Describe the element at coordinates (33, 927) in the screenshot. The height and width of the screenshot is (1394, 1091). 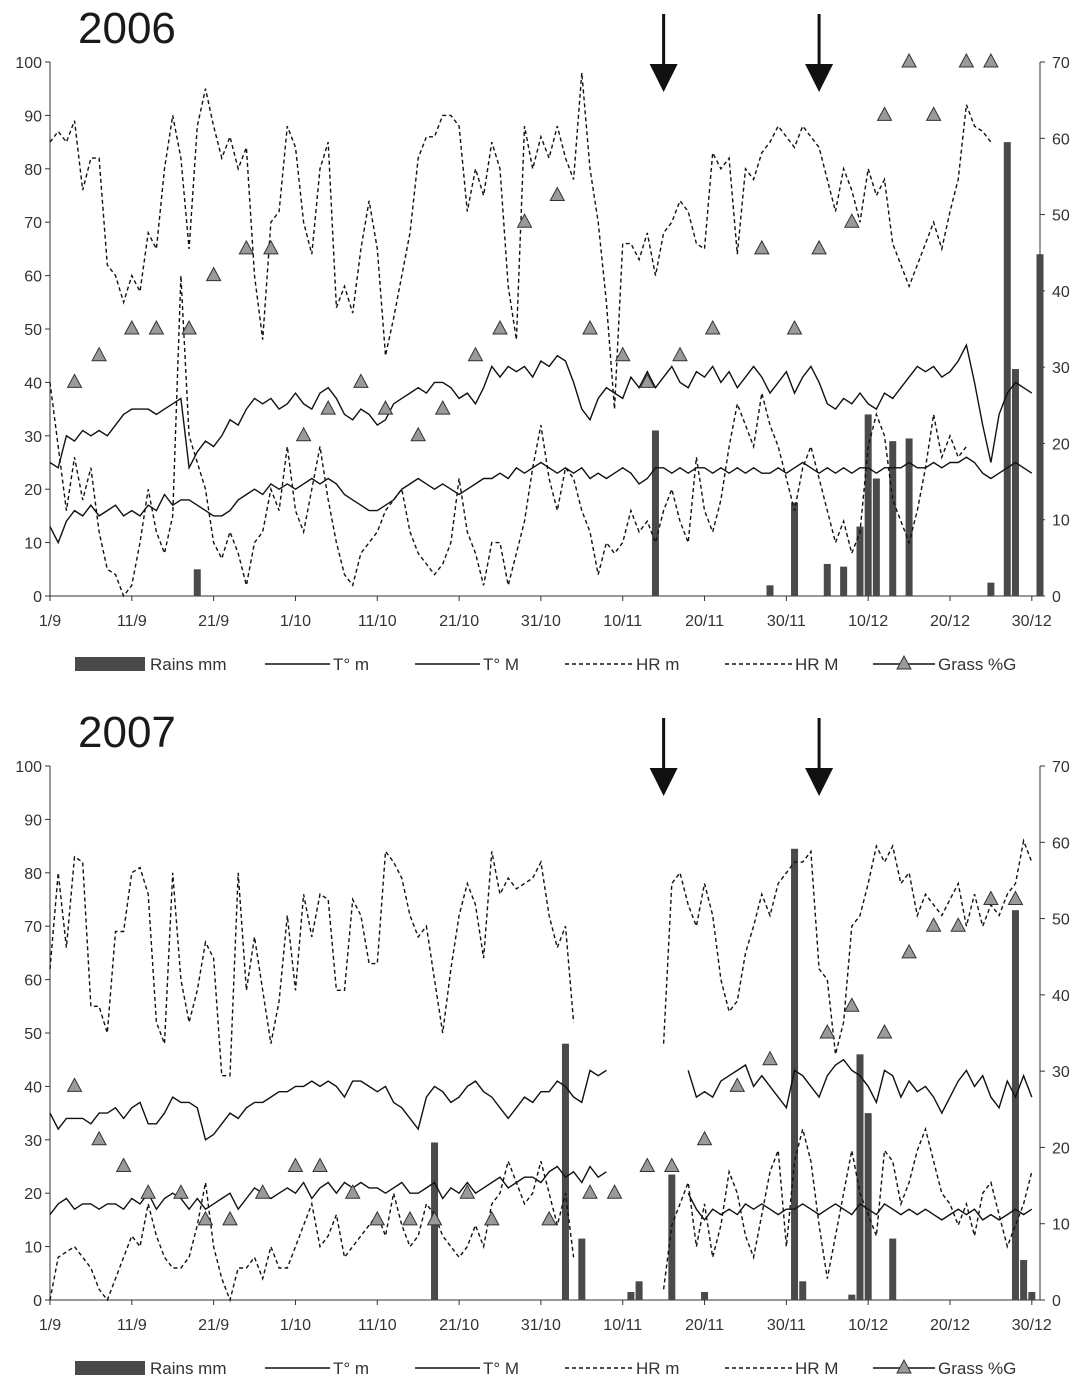
I see `y-left-tick-label: 70` at that location.